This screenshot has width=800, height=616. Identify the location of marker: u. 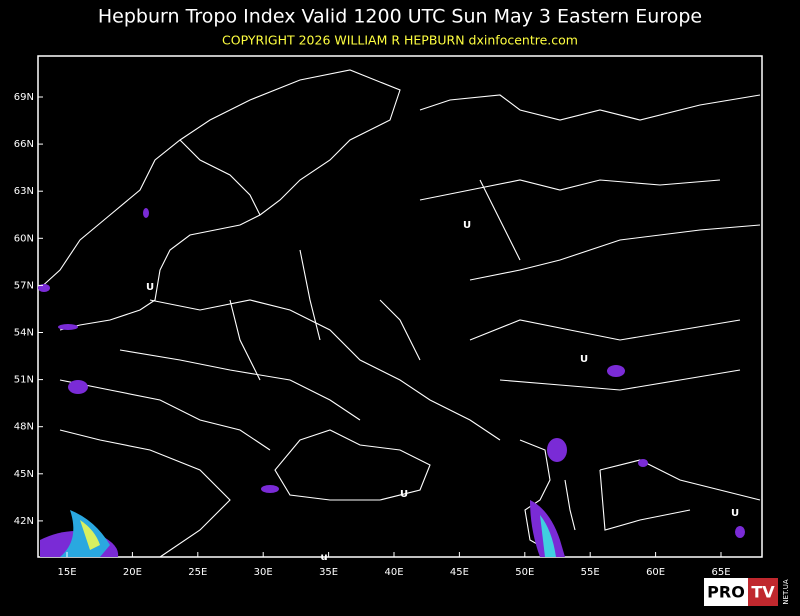
(323, 557).